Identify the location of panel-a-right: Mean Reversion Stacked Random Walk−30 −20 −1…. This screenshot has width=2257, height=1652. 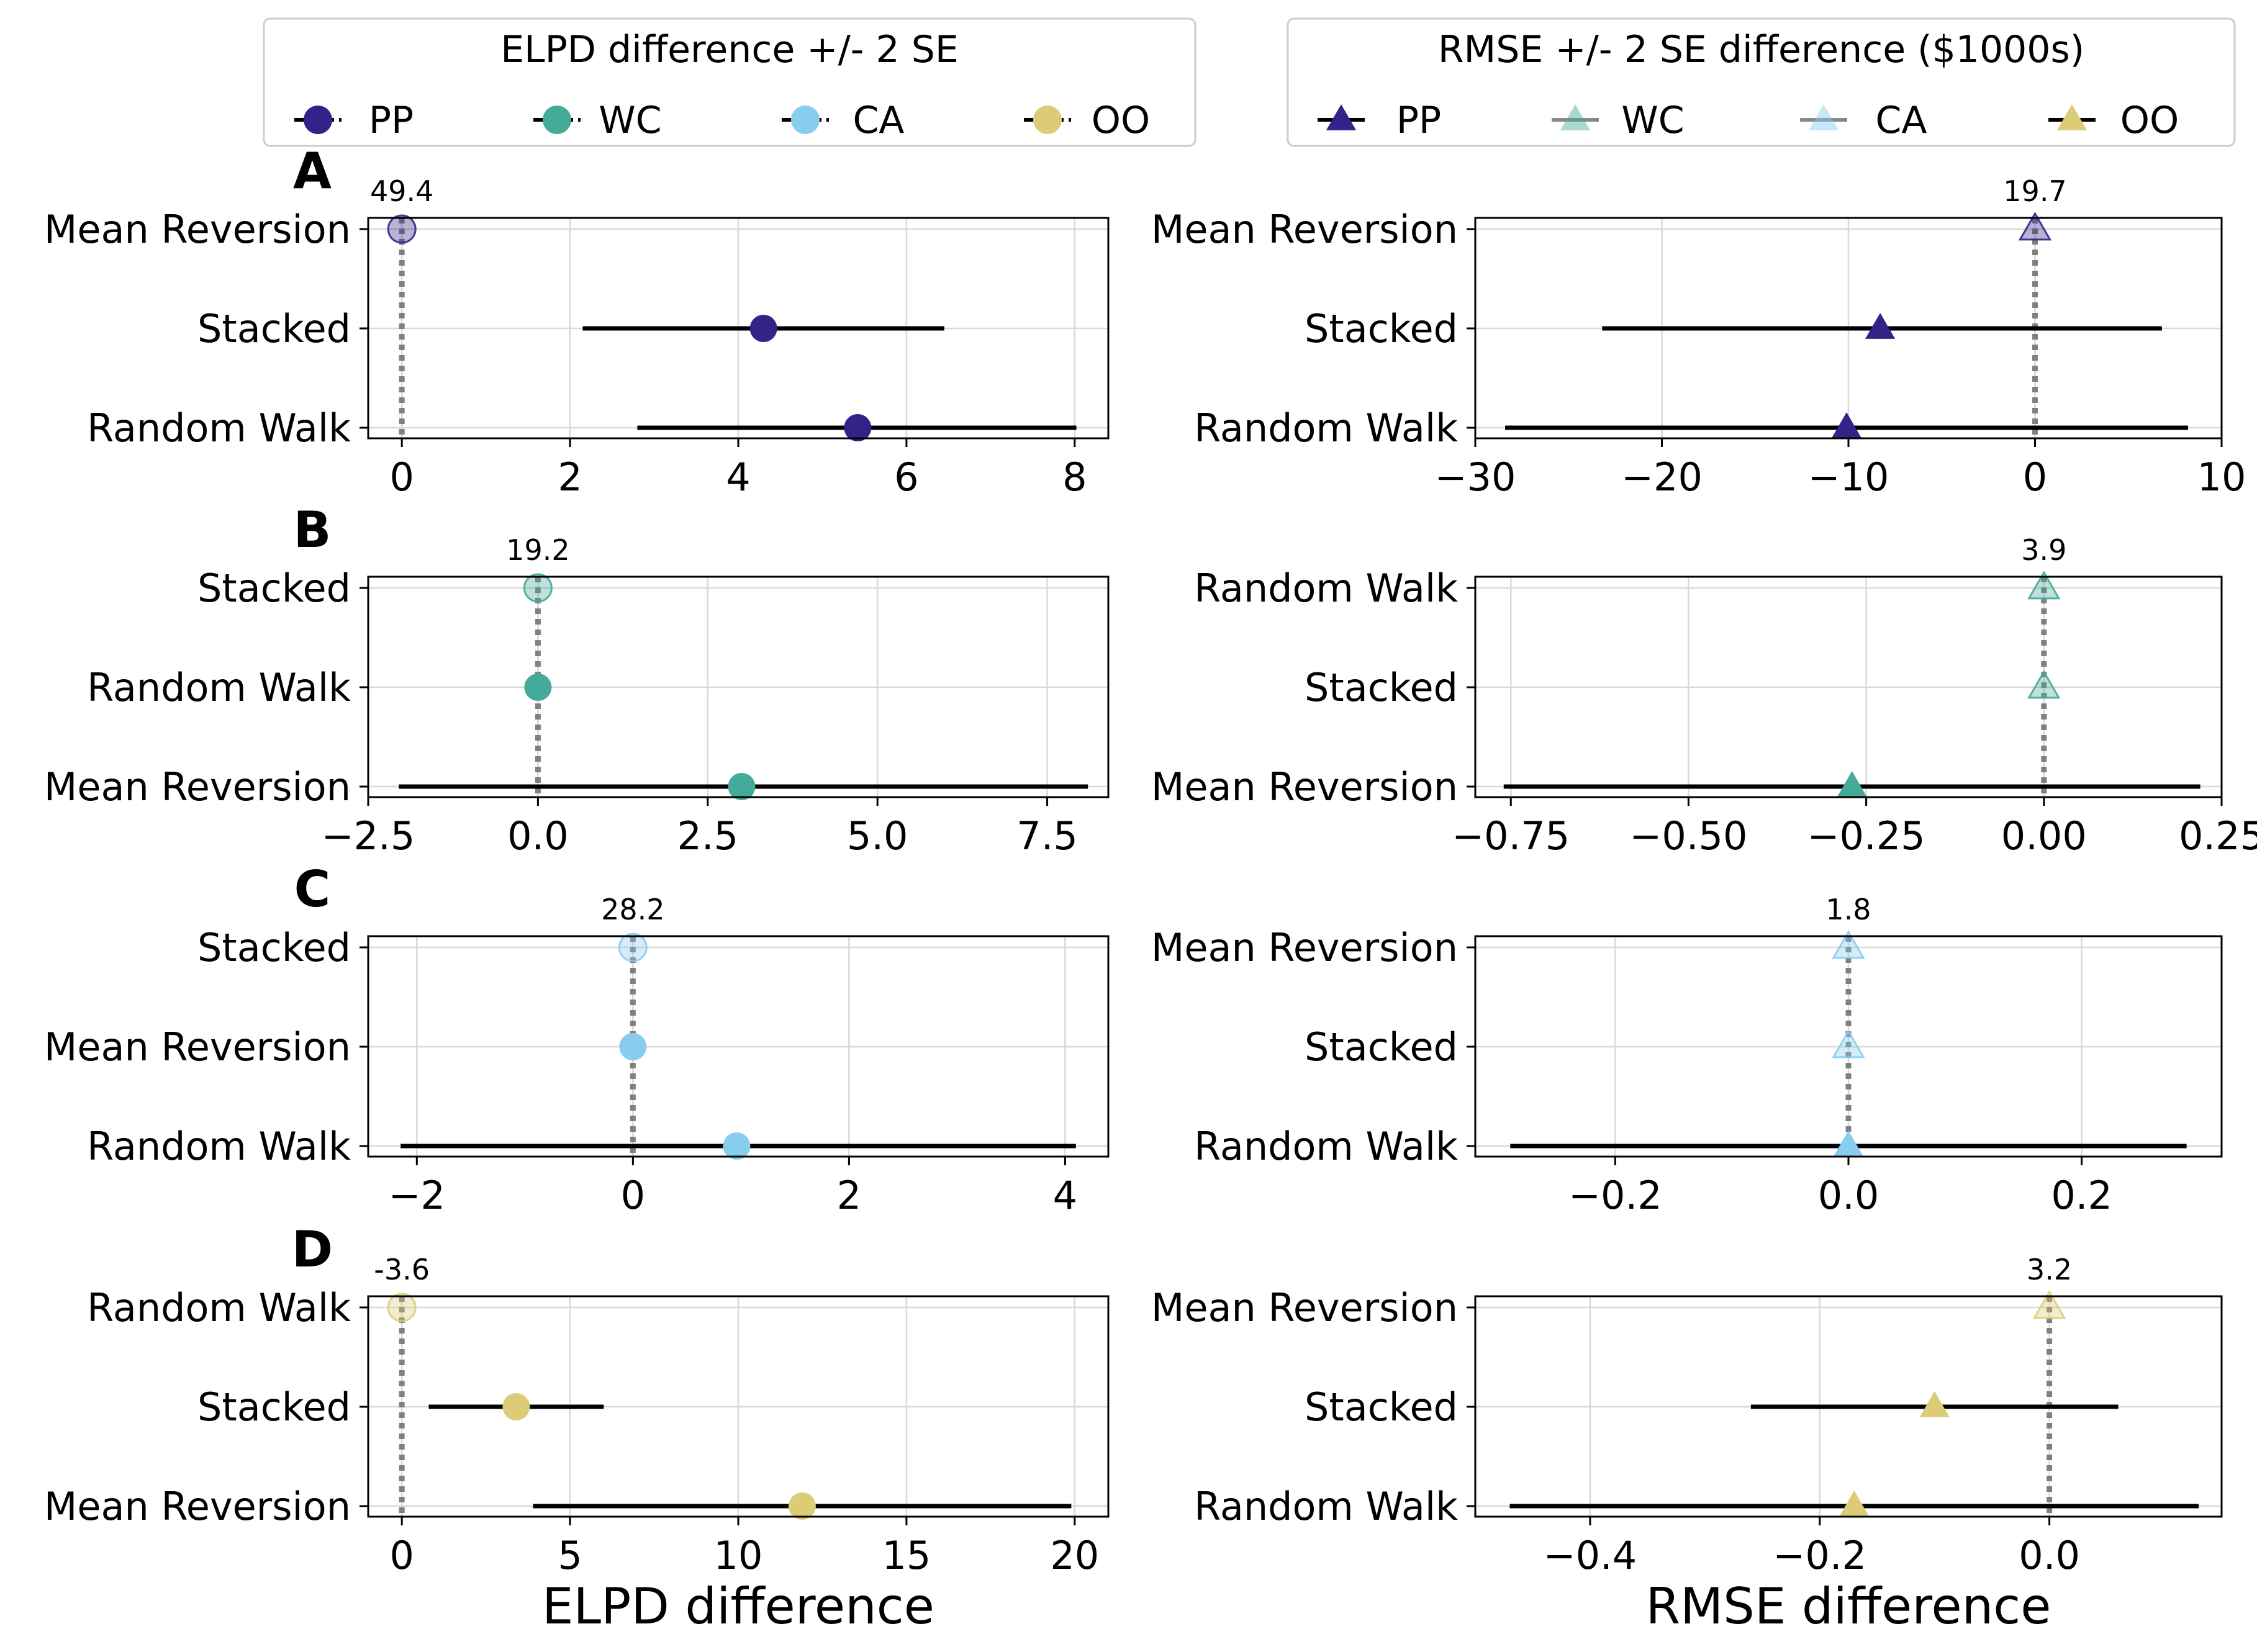
(1699, 337).